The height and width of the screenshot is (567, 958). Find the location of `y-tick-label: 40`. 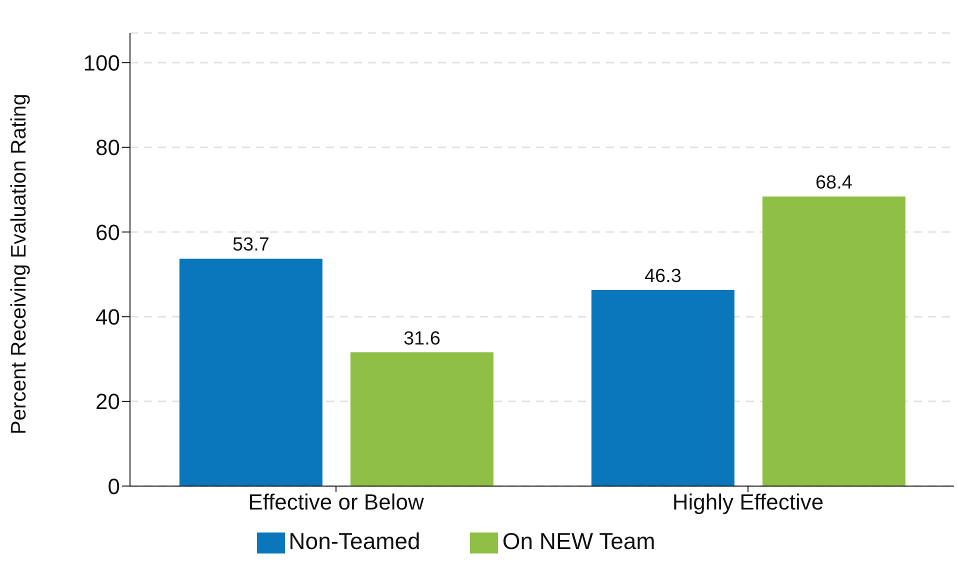

y-tick-label: 40 is located at coordinates (108, 317).